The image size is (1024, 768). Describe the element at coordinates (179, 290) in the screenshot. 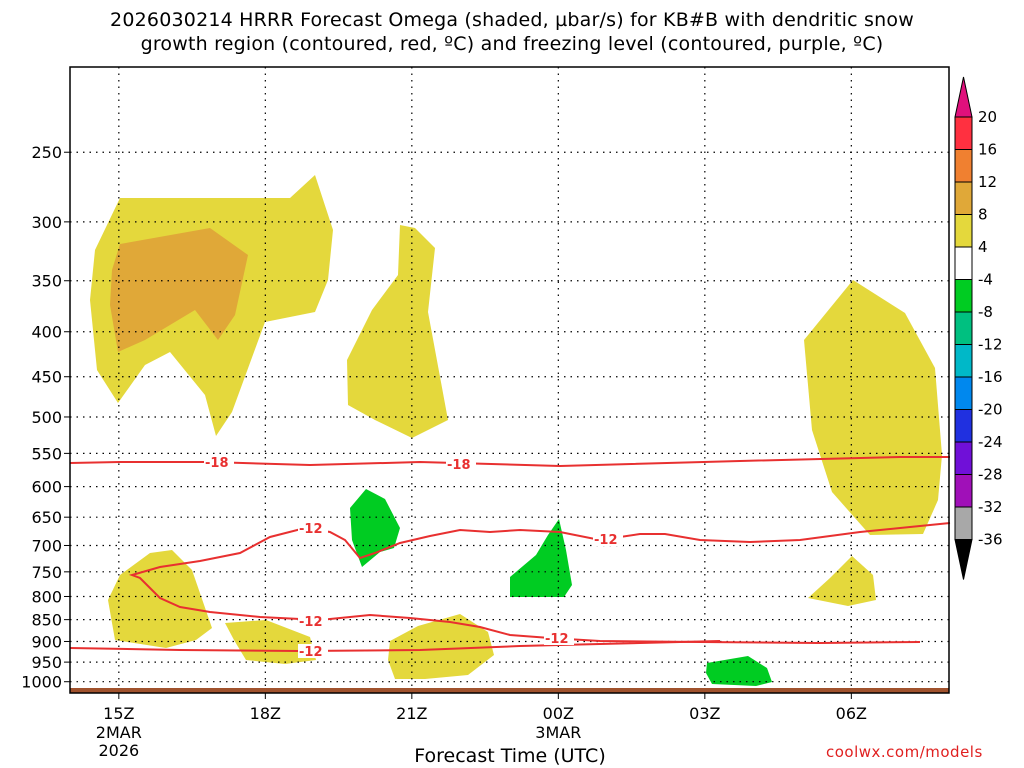

I see `orange-upper-left` at that location.